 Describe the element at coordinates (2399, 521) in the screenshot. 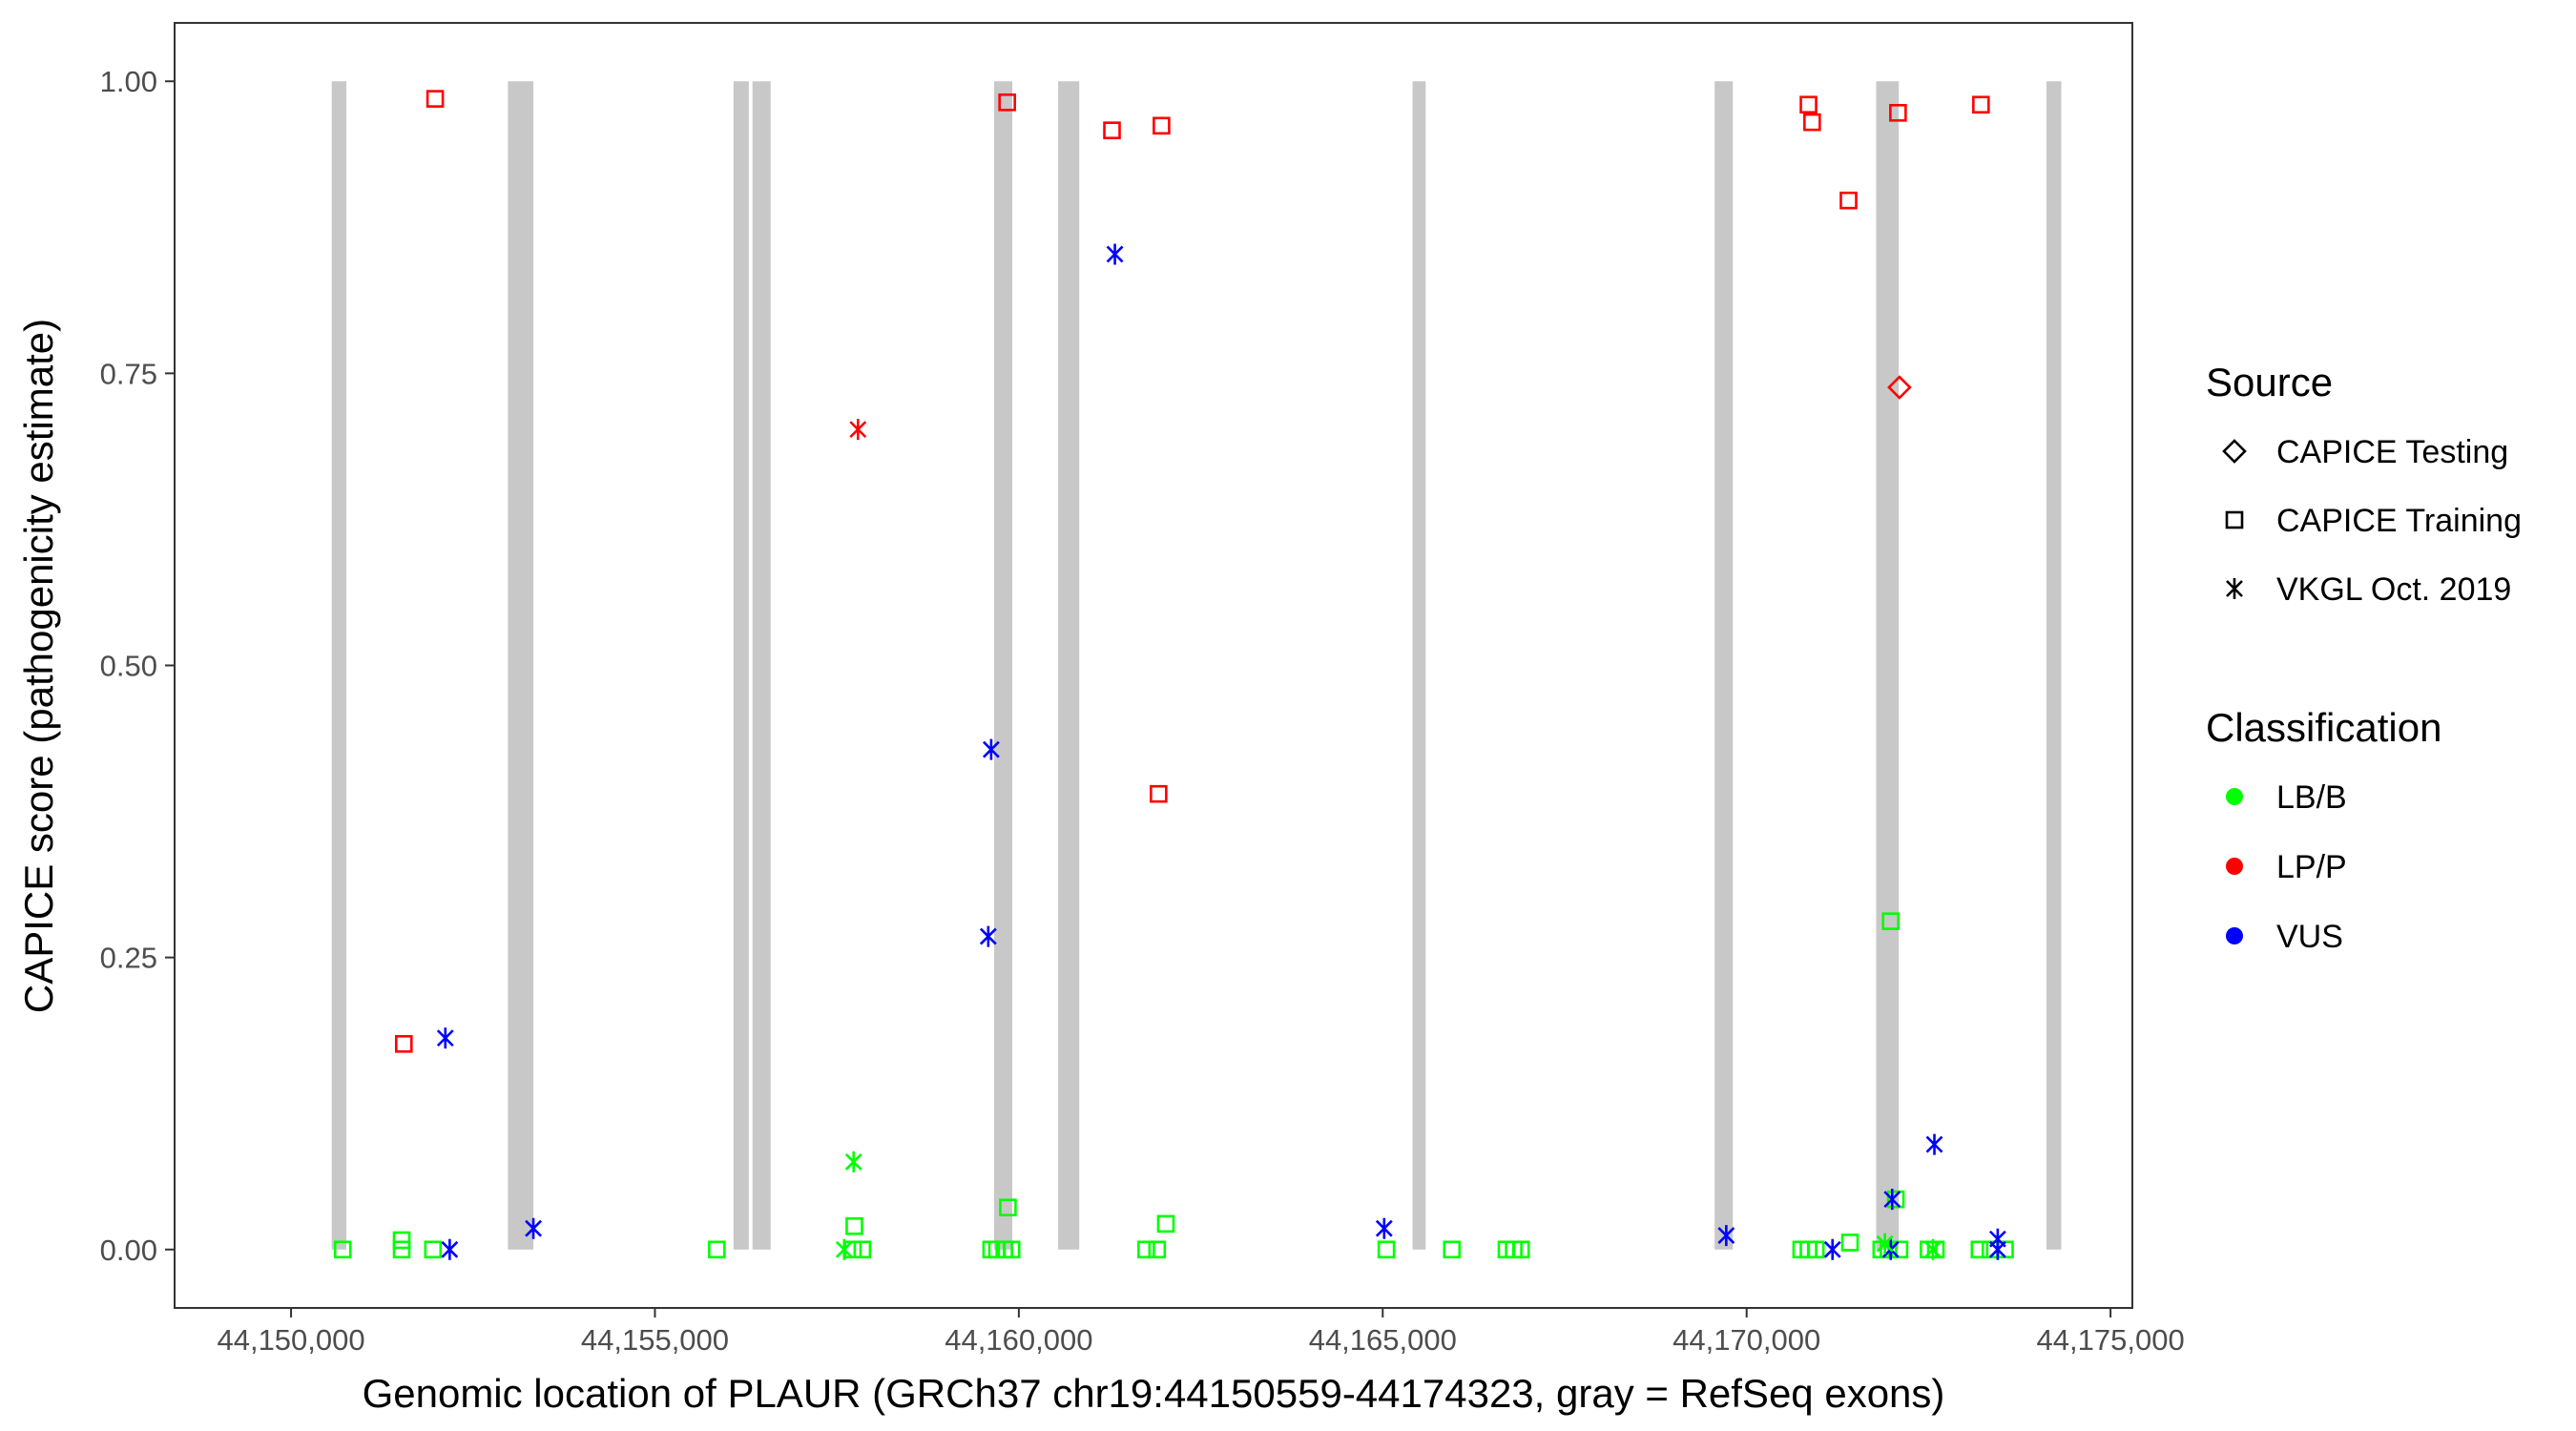

I see `legend-label: CAPICE Training` at that location.